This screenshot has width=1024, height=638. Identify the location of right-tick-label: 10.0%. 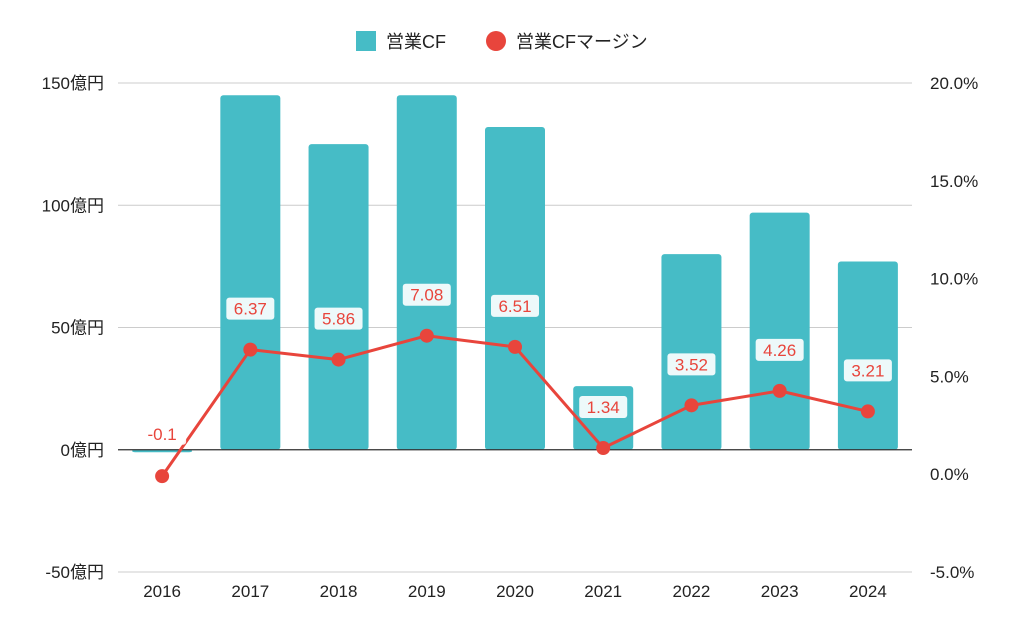
(954, 279).